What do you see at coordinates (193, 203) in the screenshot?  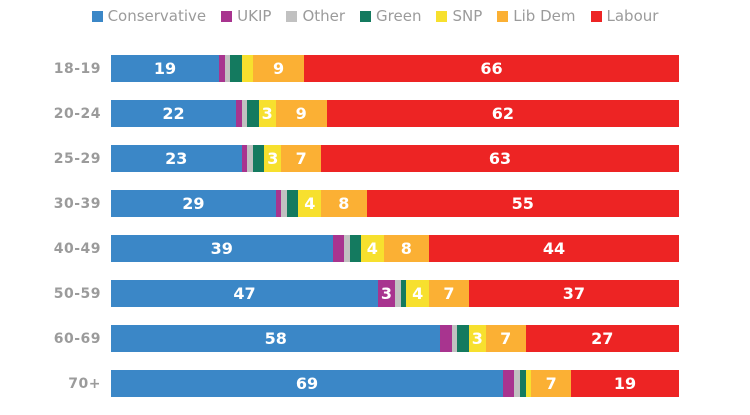 I see `bar-segment-conservative: 29` at bounding box center [193, 203].